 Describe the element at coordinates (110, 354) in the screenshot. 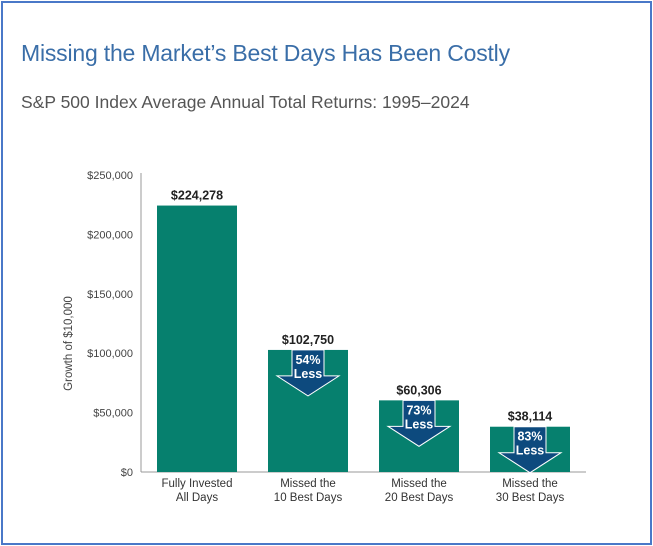

I see `y-tick-label: $100,000` at that location.